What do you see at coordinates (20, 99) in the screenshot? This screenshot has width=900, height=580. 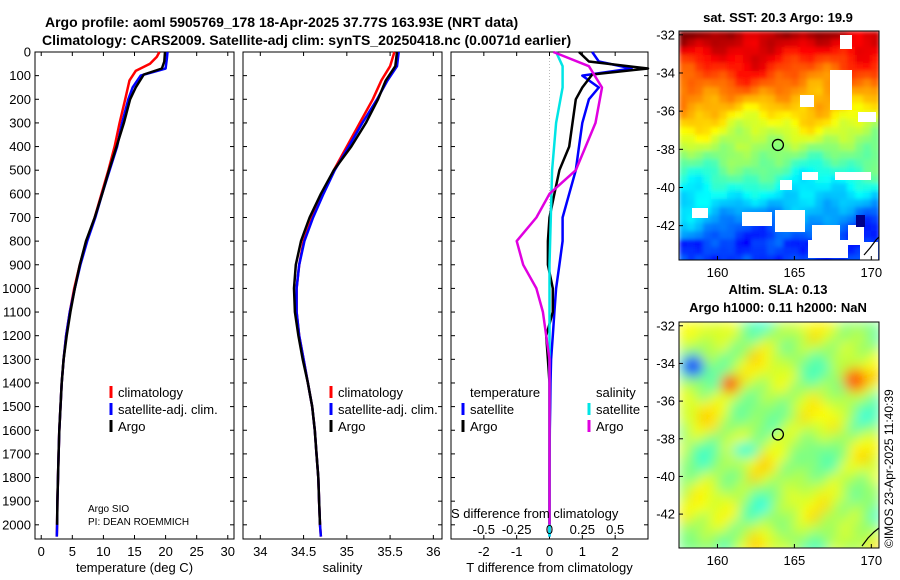 I see `y-tick-label: 200` at bounding box center [20, 99].